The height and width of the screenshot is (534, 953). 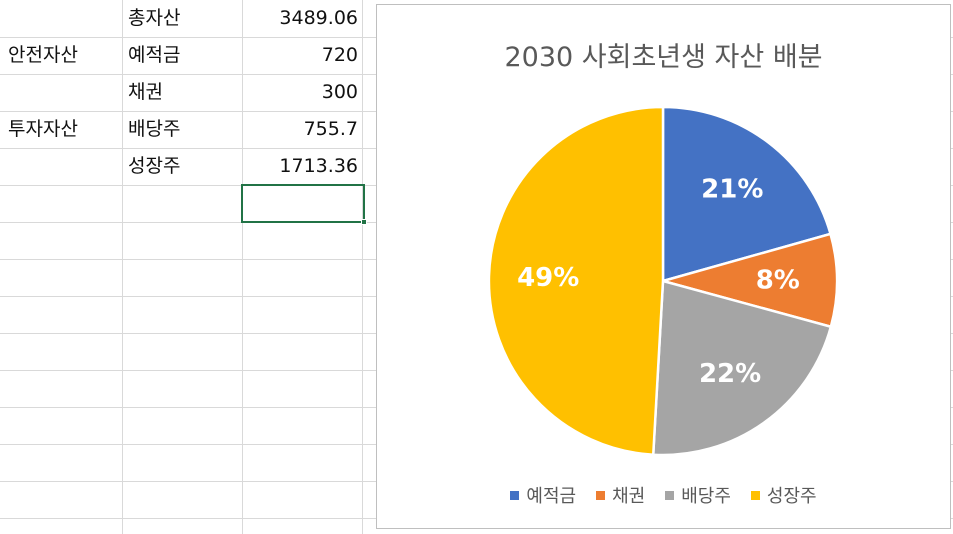 What do you see at coordinates (339, 92) in the screenshot?
I see `cell-value: 300` at bounding box center [339, 92].